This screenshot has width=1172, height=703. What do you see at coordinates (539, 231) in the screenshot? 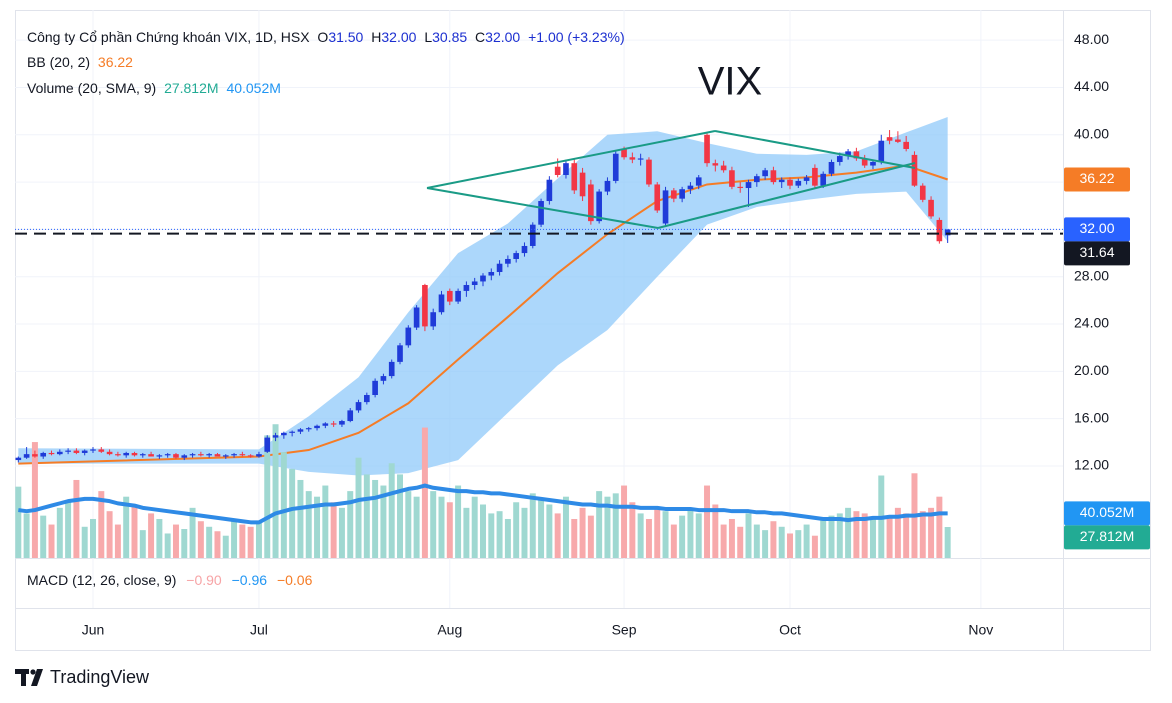
I see `price-lines` at bounding box center [539, 231].